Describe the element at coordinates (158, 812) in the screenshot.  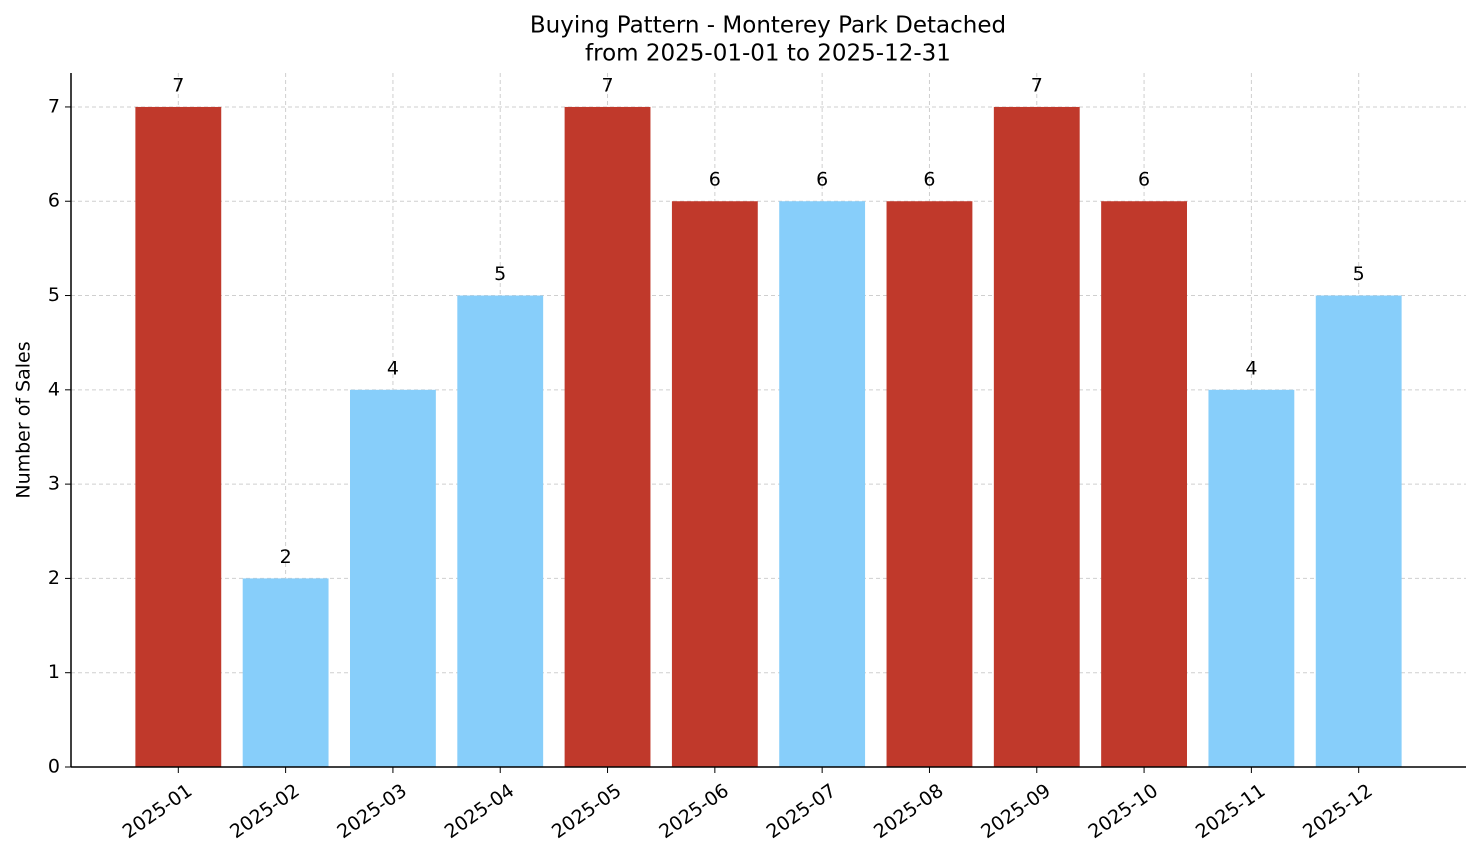
I see `x-tick-label: 2025-01` at that location.